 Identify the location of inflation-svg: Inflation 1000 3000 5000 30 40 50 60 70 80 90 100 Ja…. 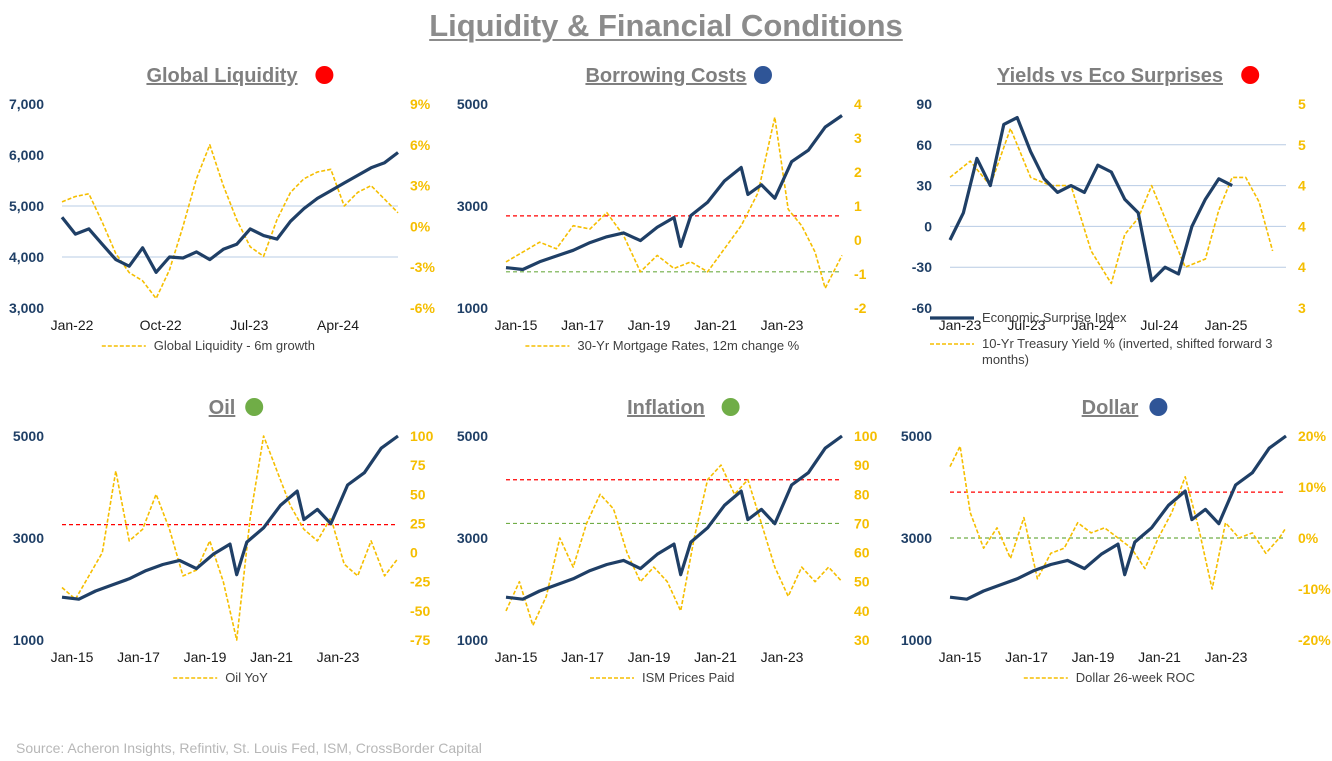
(667, 541).